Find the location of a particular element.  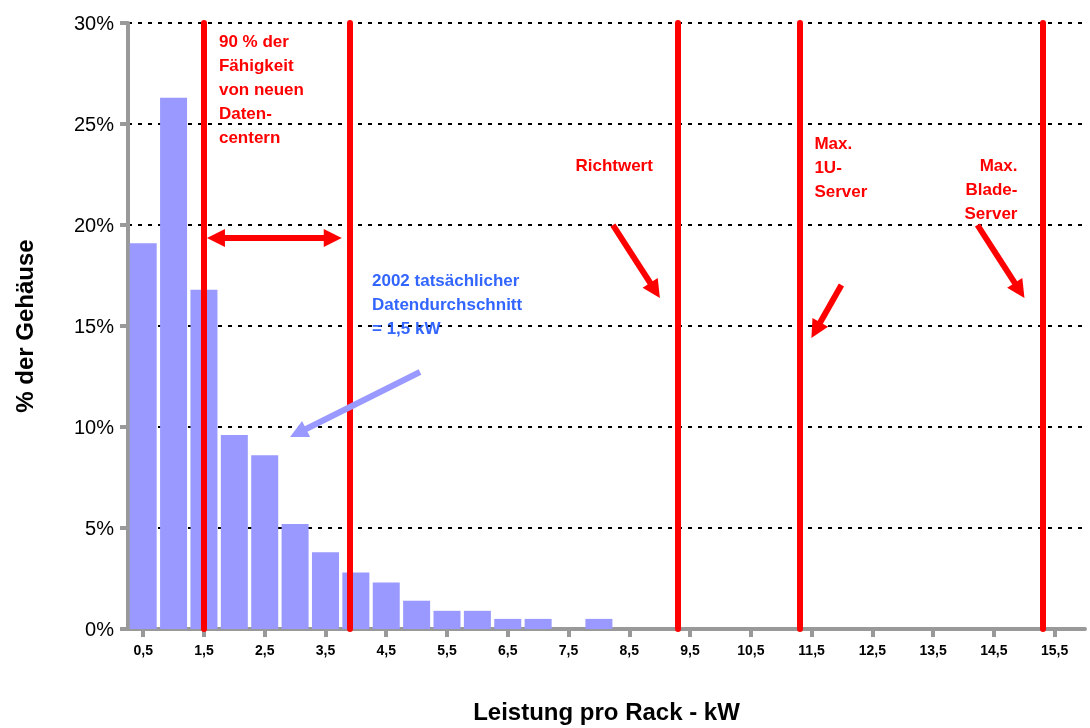

x-tick-label: 2,5 is located at coordinates (264, 650).